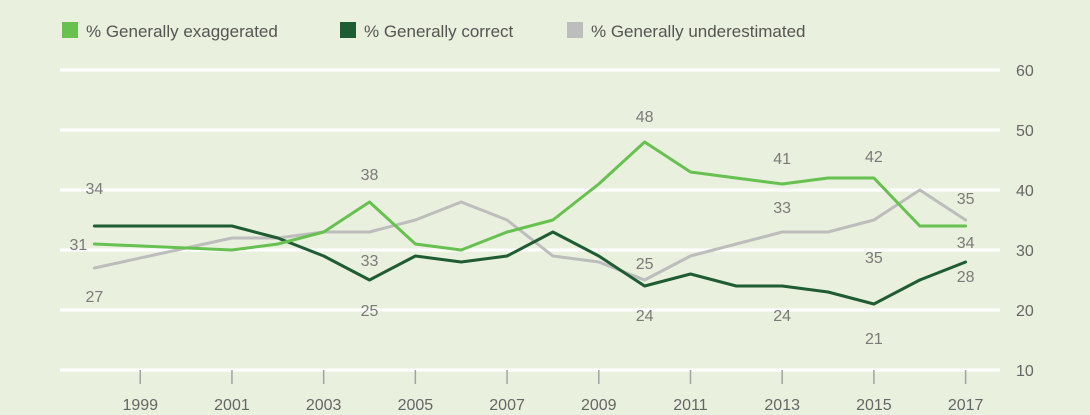 The image size is (1090, 415). Describe the element at coordinates (232, 405) in the screenshot. I see `x-tick-label-2001: 2001` at that location.